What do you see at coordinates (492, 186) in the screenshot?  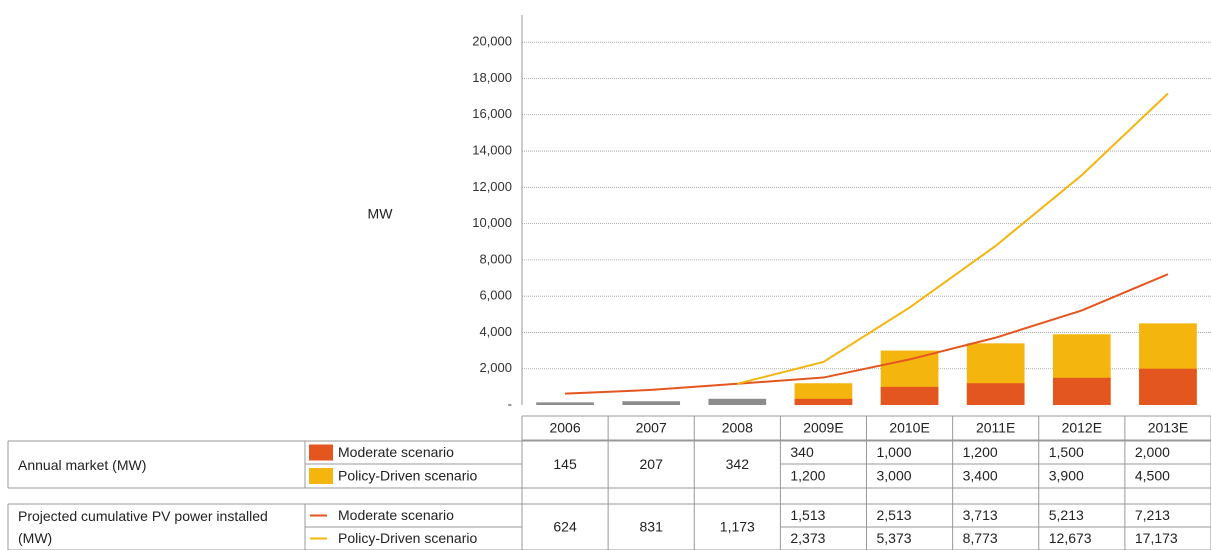 I see `y-tick-label: 12,000` at bounding box center [492, 186].